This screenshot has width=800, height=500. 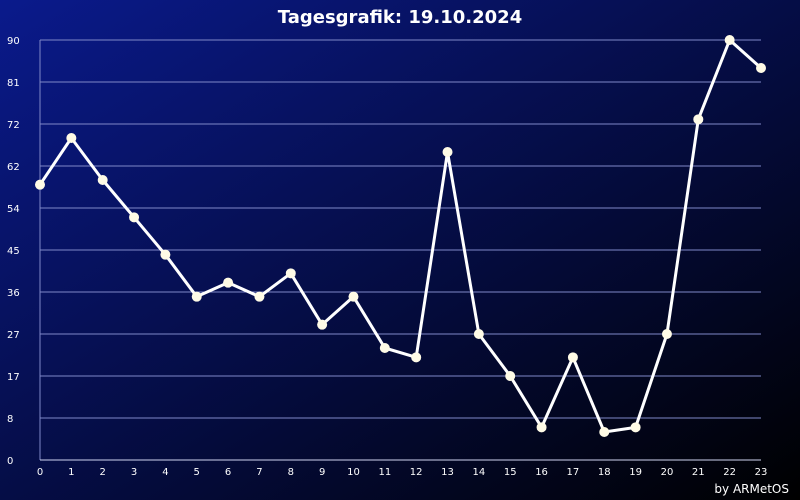 I want to click on x-tick-label: 21, so click(x=698, y=472).